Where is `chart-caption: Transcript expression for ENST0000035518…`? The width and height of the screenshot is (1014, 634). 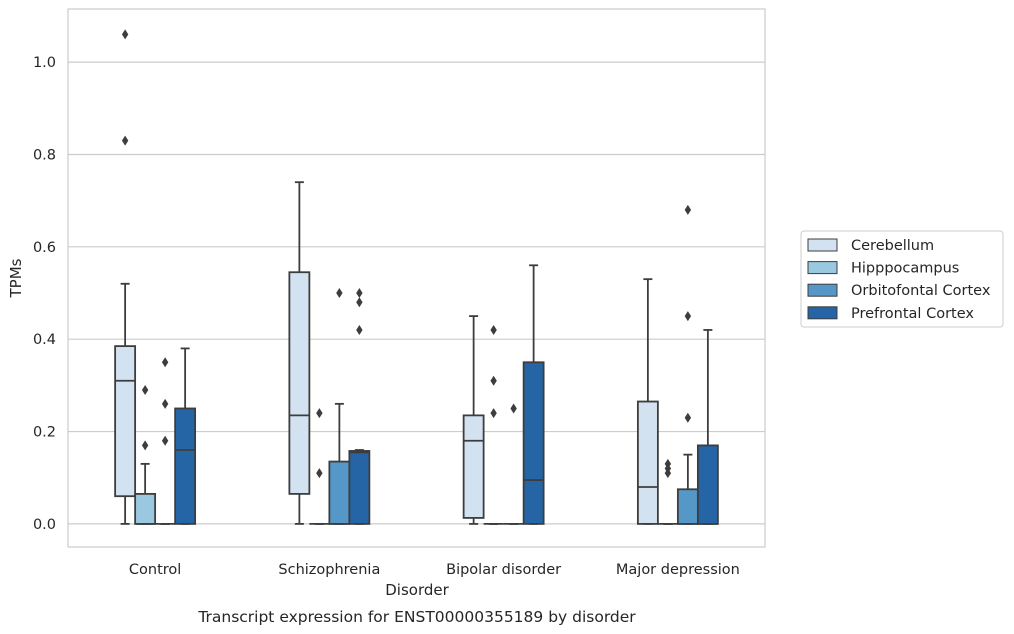 chart-caption: Transcript expression for ENST0000035518… is located at coordinates (416, 617).